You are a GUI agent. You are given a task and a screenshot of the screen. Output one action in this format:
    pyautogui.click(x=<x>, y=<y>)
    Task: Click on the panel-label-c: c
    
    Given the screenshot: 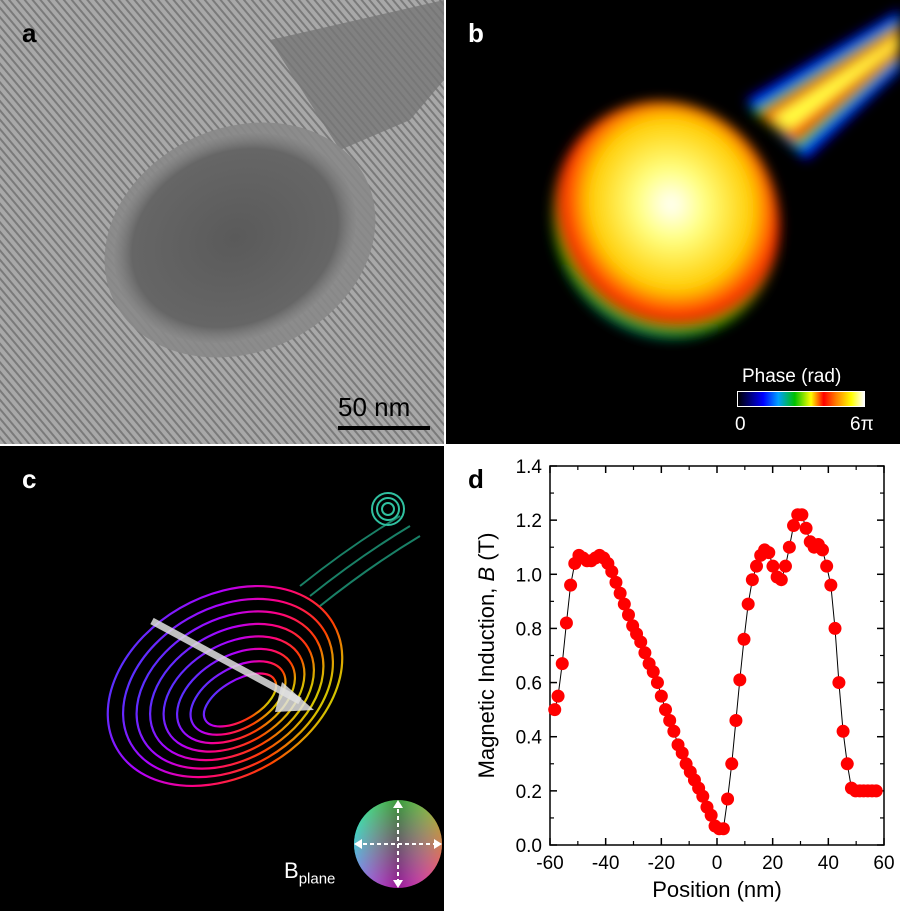 What is the action you would take?
    pyautogui.click(x=29, y=479)
    